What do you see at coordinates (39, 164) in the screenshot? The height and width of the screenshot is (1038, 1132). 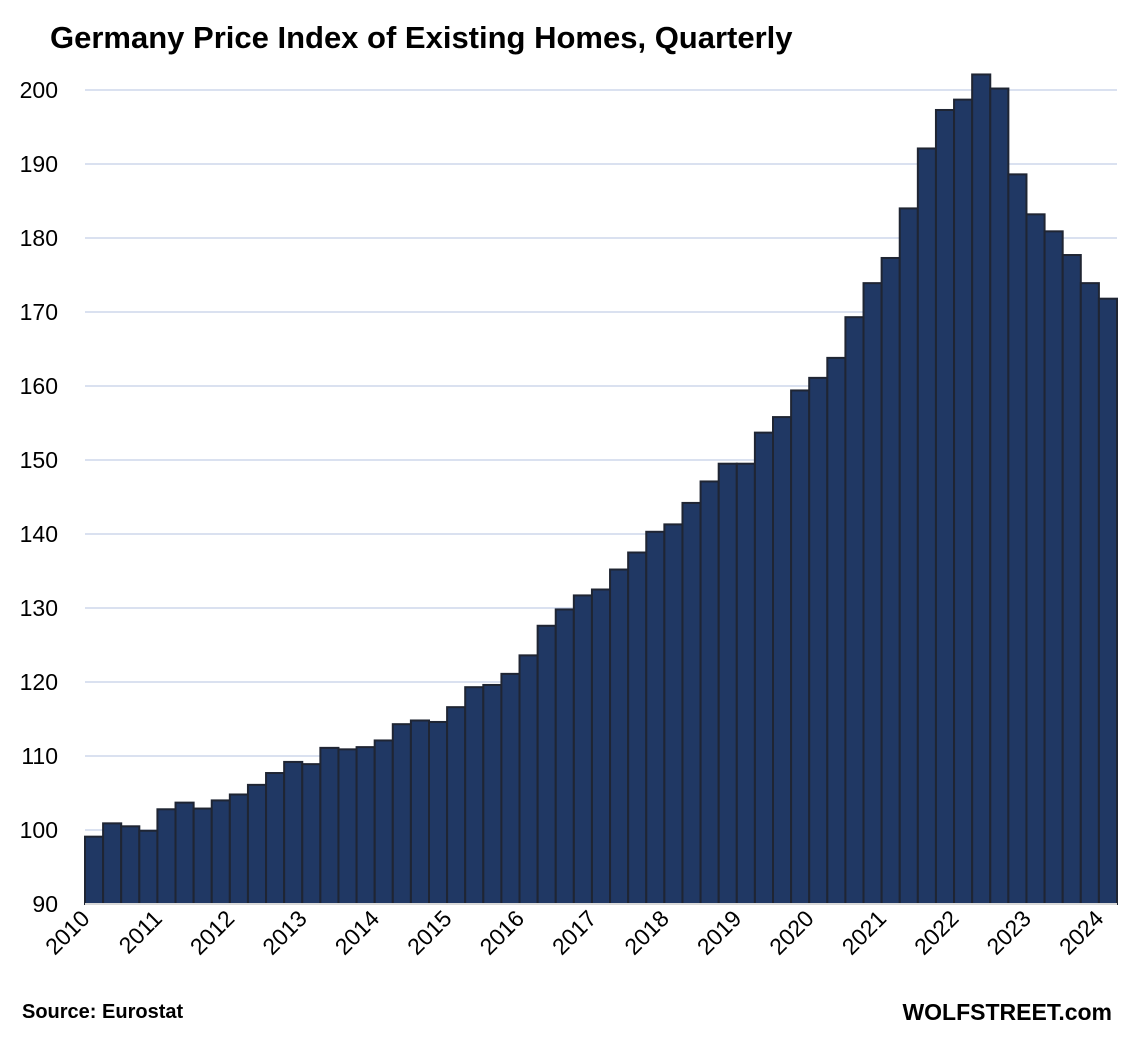 I see `y-tick-label: 190` at bounding box center [39, 164].